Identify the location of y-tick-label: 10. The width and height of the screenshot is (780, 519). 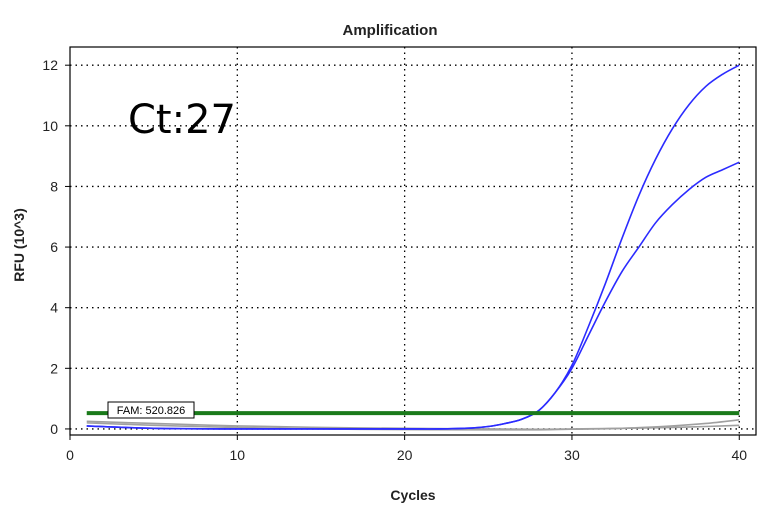
(50, 126).